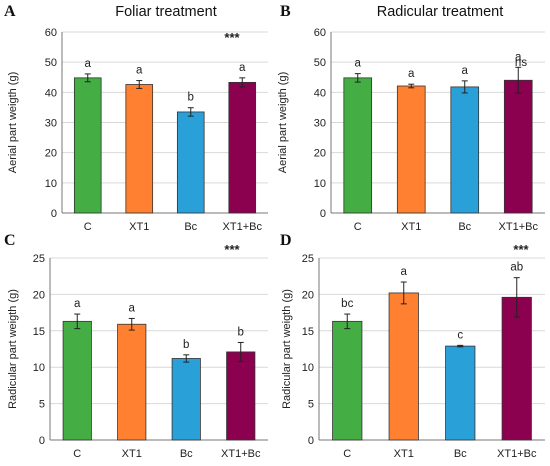  I want to click on panel-letter: C, so click(10, 240).